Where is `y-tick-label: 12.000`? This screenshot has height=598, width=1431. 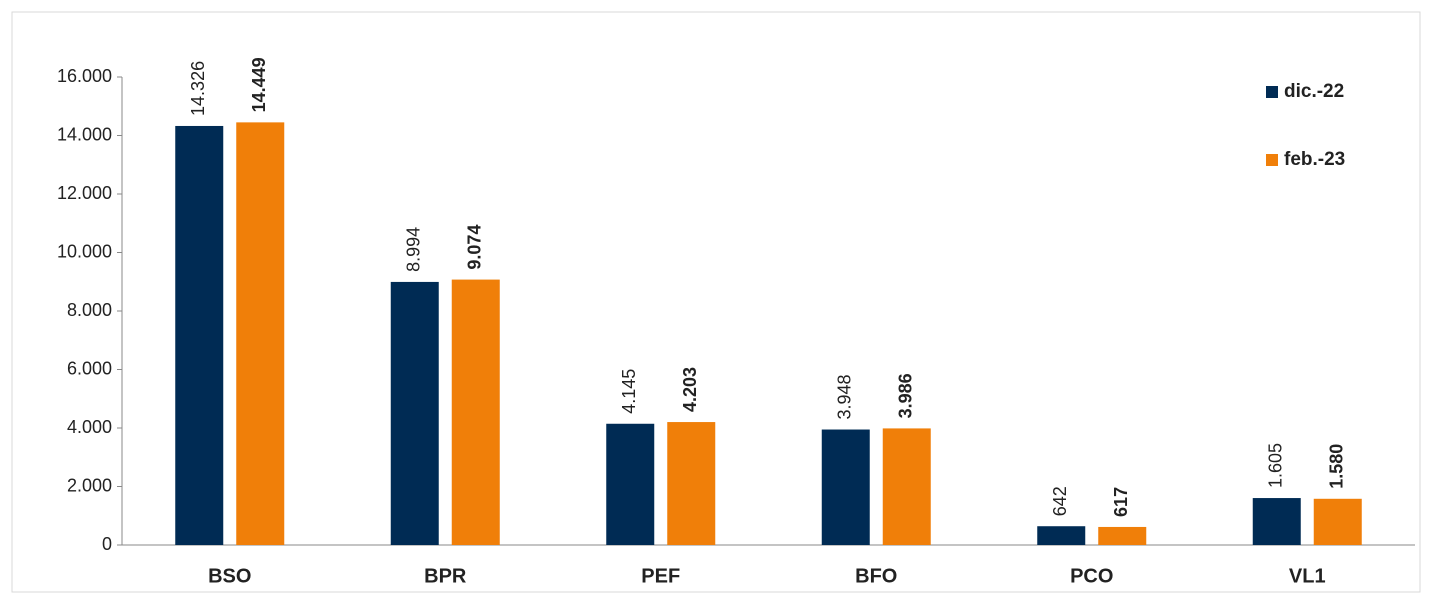 y-tick-label: 12.000 is located at coordinates (84, 193).